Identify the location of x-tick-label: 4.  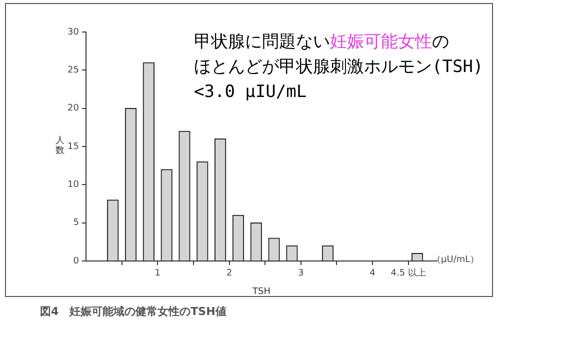
(373, 273).